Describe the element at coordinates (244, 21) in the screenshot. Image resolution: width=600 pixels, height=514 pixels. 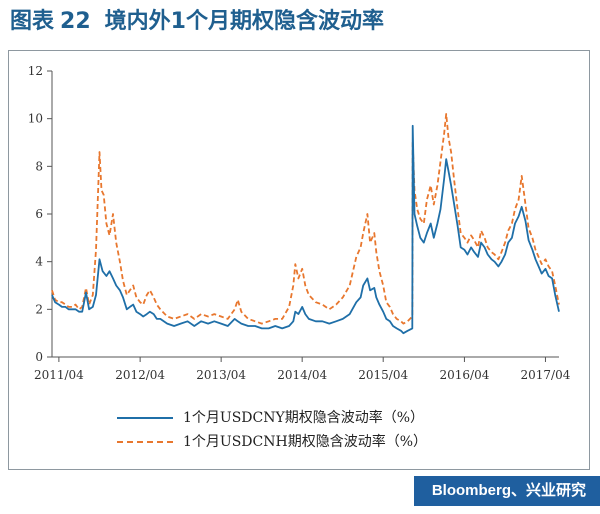
I see `figure-title-text: 境内外1个月期权隐含波动率` at that location.